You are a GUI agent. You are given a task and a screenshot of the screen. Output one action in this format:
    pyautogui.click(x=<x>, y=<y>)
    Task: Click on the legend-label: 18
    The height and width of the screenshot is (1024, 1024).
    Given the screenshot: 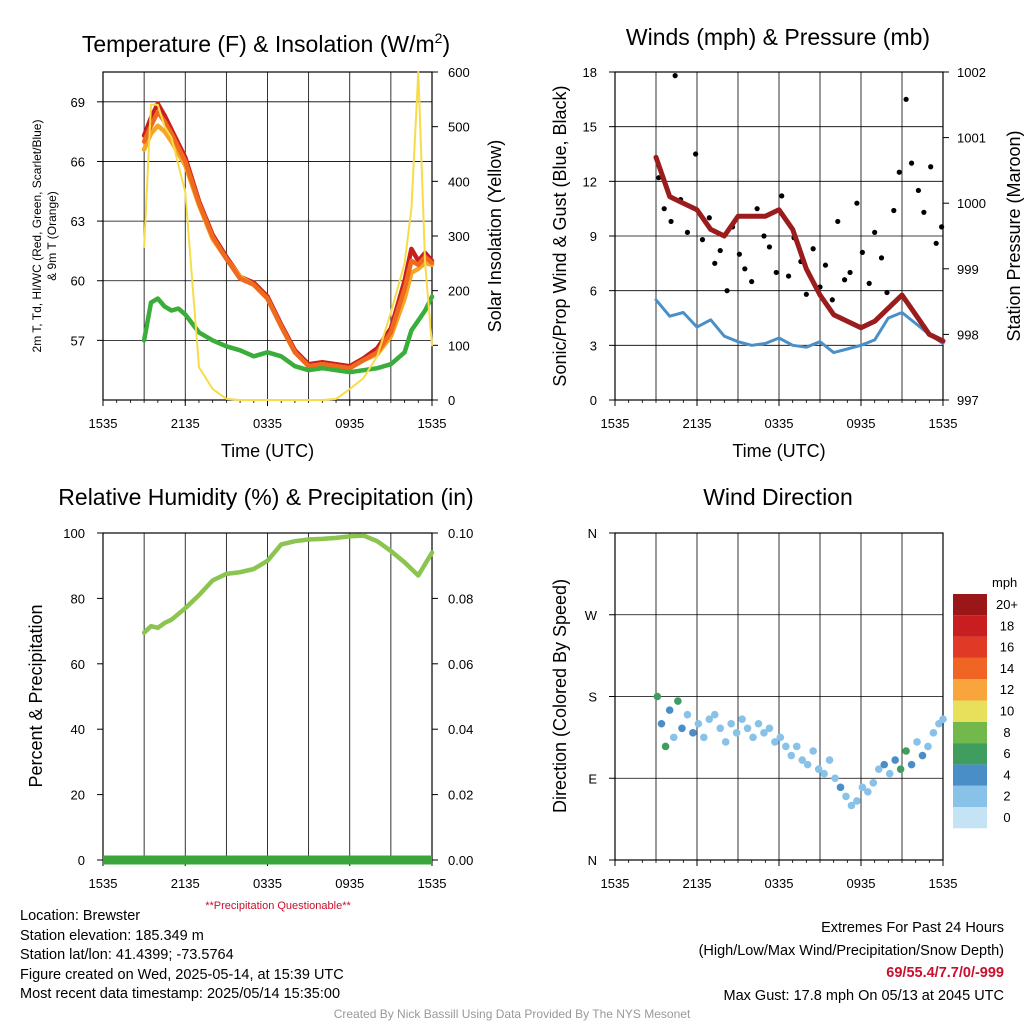 What is the action you would take?
    pyautogui.click(x=1007, y=625)
    